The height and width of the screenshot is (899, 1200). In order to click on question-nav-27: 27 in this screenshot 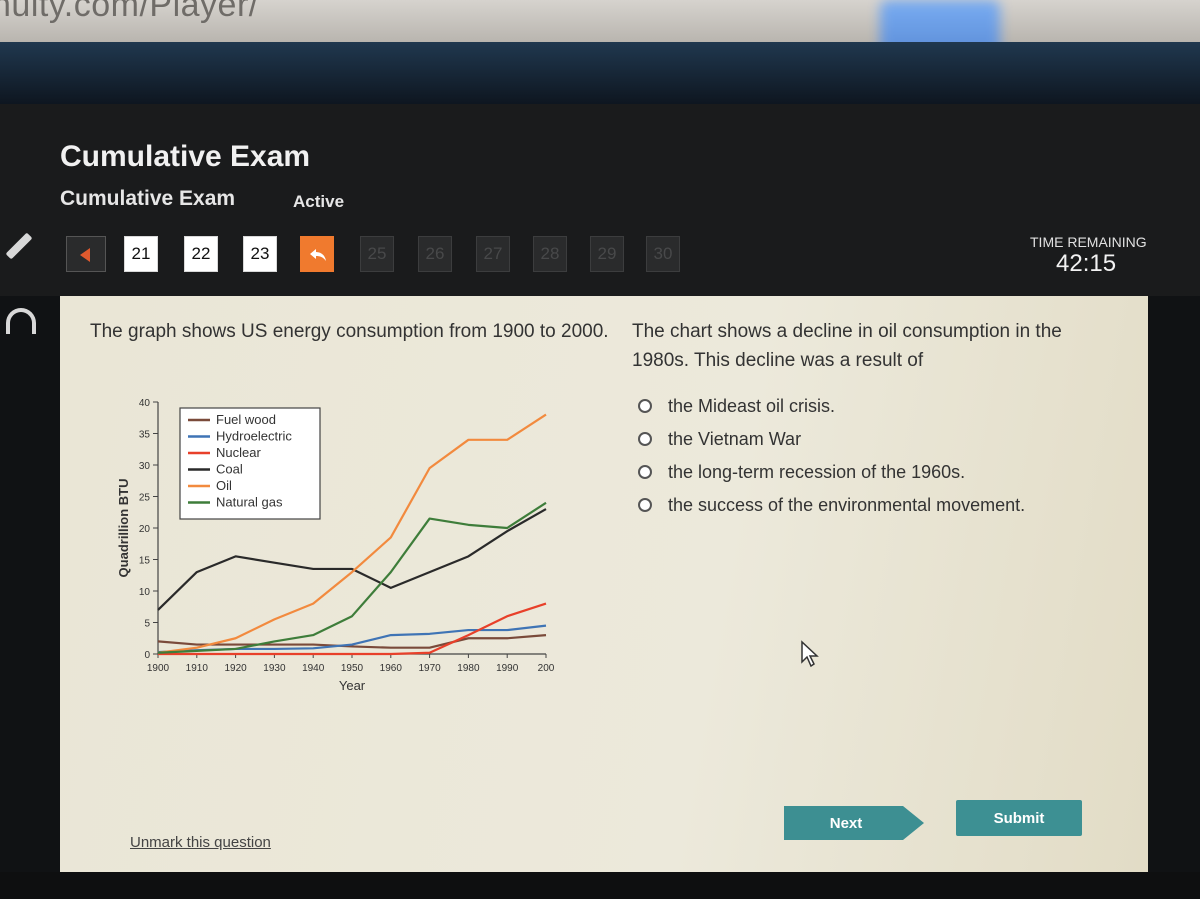, I will do `click(493, 254)`.